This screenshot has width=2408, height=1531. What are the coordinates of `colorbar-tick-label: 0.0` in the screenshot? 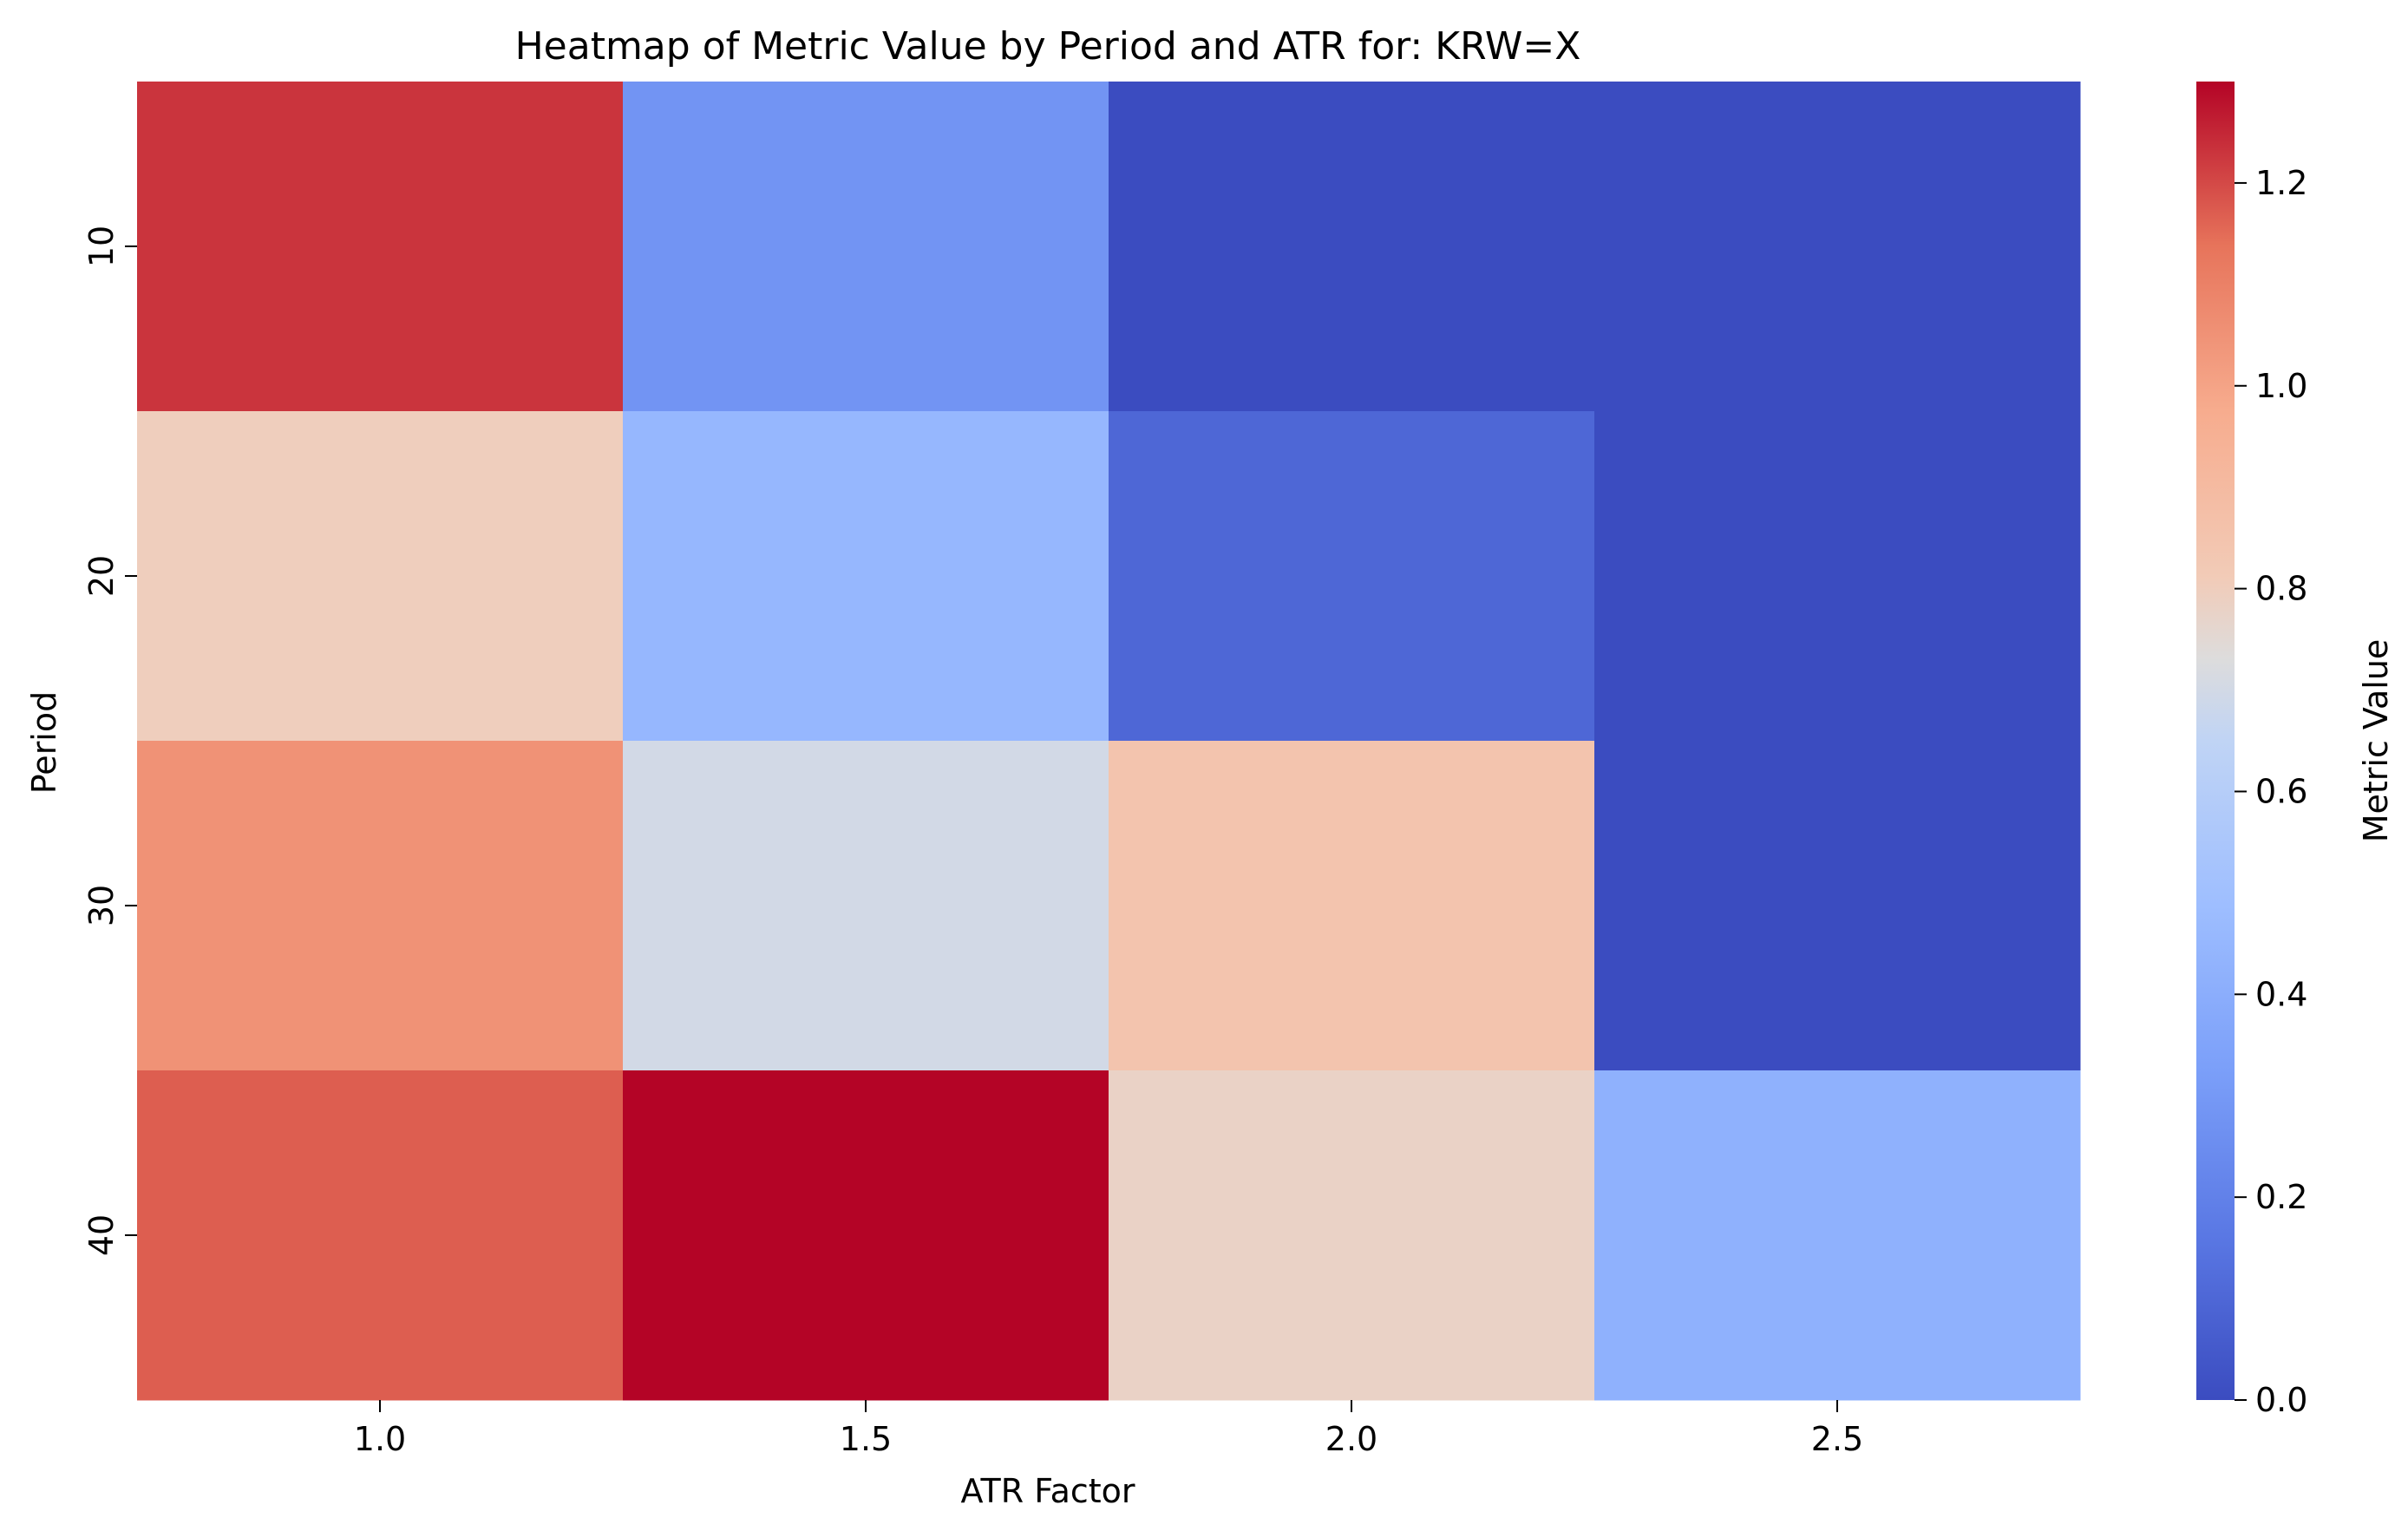 It's located at (2281, 1400).